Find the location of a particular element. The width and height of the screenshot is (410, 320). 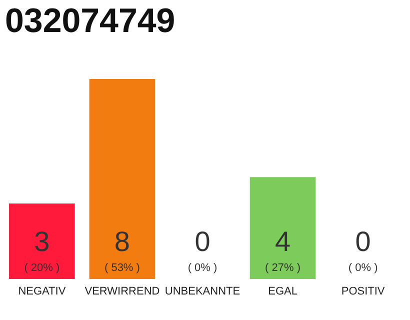

annotation: 3 is located at coordinates (42, 241).